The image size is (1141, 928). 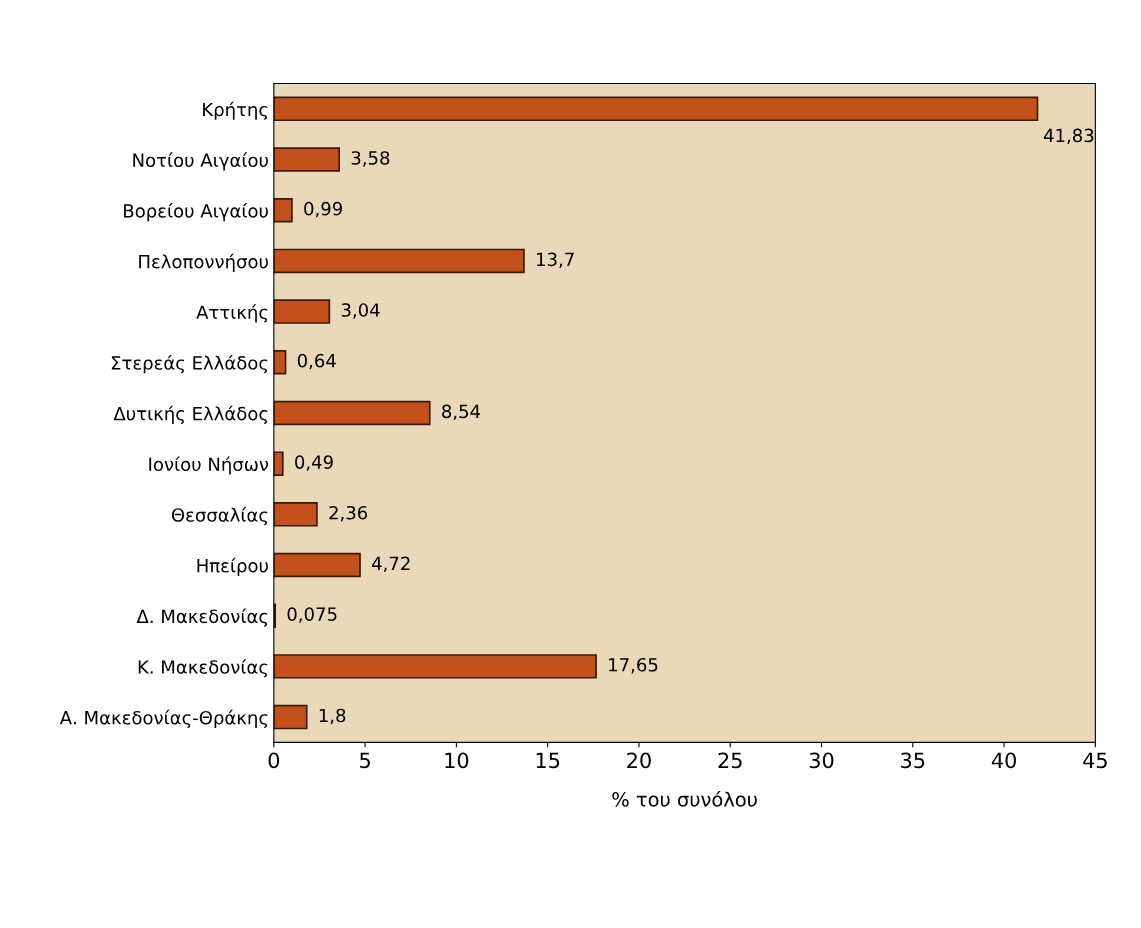 I want to click on y-tick-label: Α. Μακεδονίας-Θράκης, so click(x=163, y=719).